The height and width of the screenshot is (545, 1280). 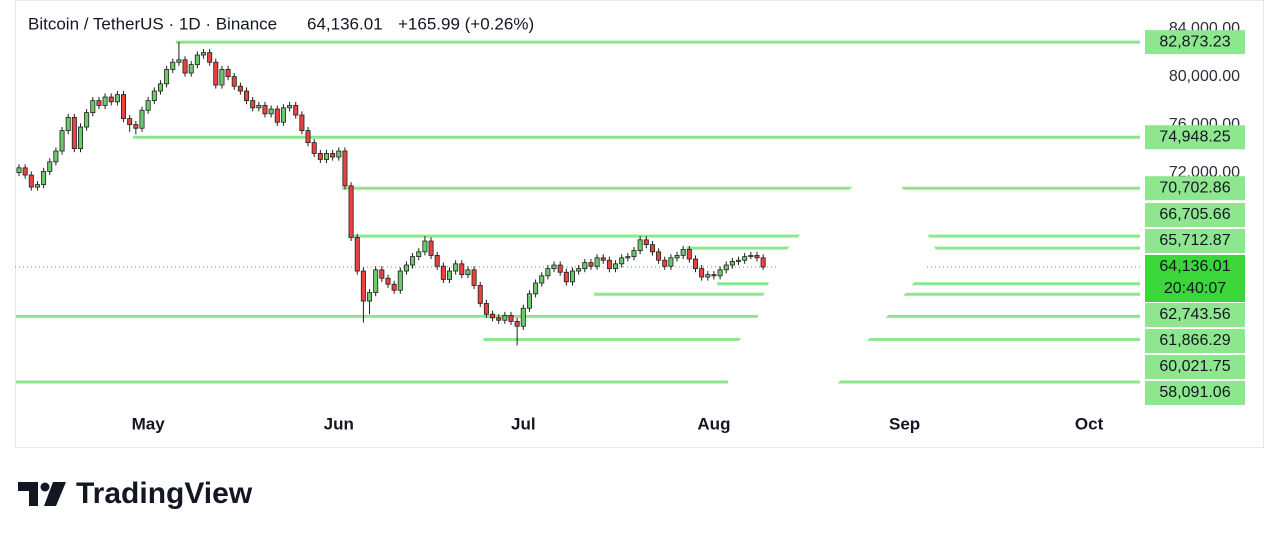 I want to click on logo-v, so click(x=55, y=494).